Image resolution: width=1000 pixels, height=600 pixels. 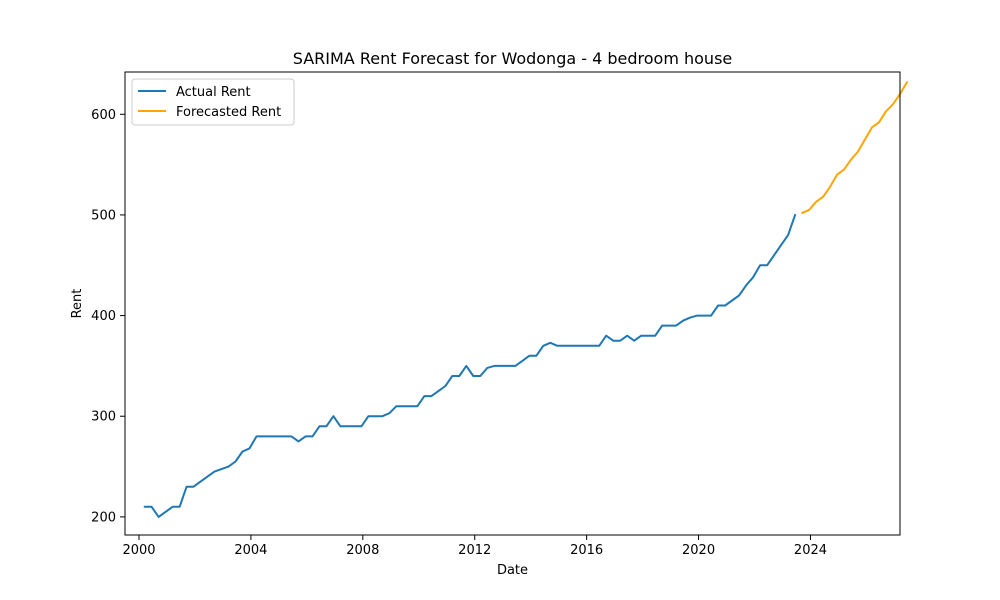 I want to click on y-axis-label: Rent, so click(x=77, y=304).